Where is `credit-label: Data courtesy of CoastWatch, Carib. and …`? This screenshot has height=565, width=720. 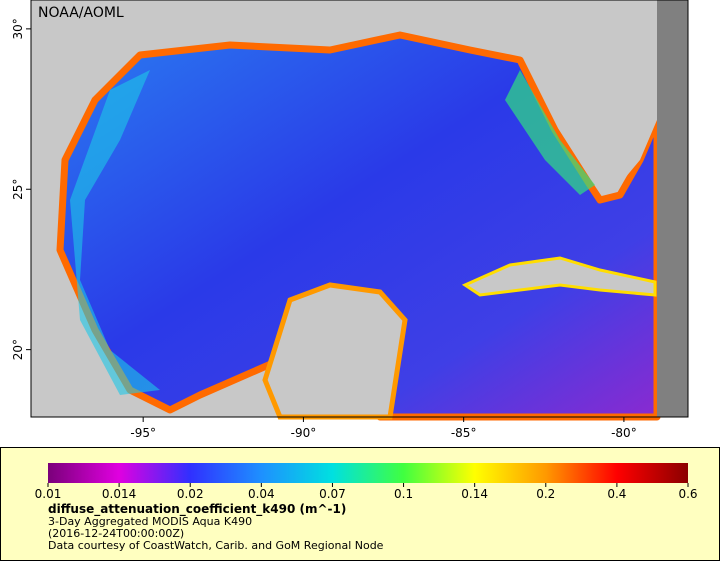
credit-label: Data courtesy of CoastWatch, Carib. and … is located at coordinates (216, 545).